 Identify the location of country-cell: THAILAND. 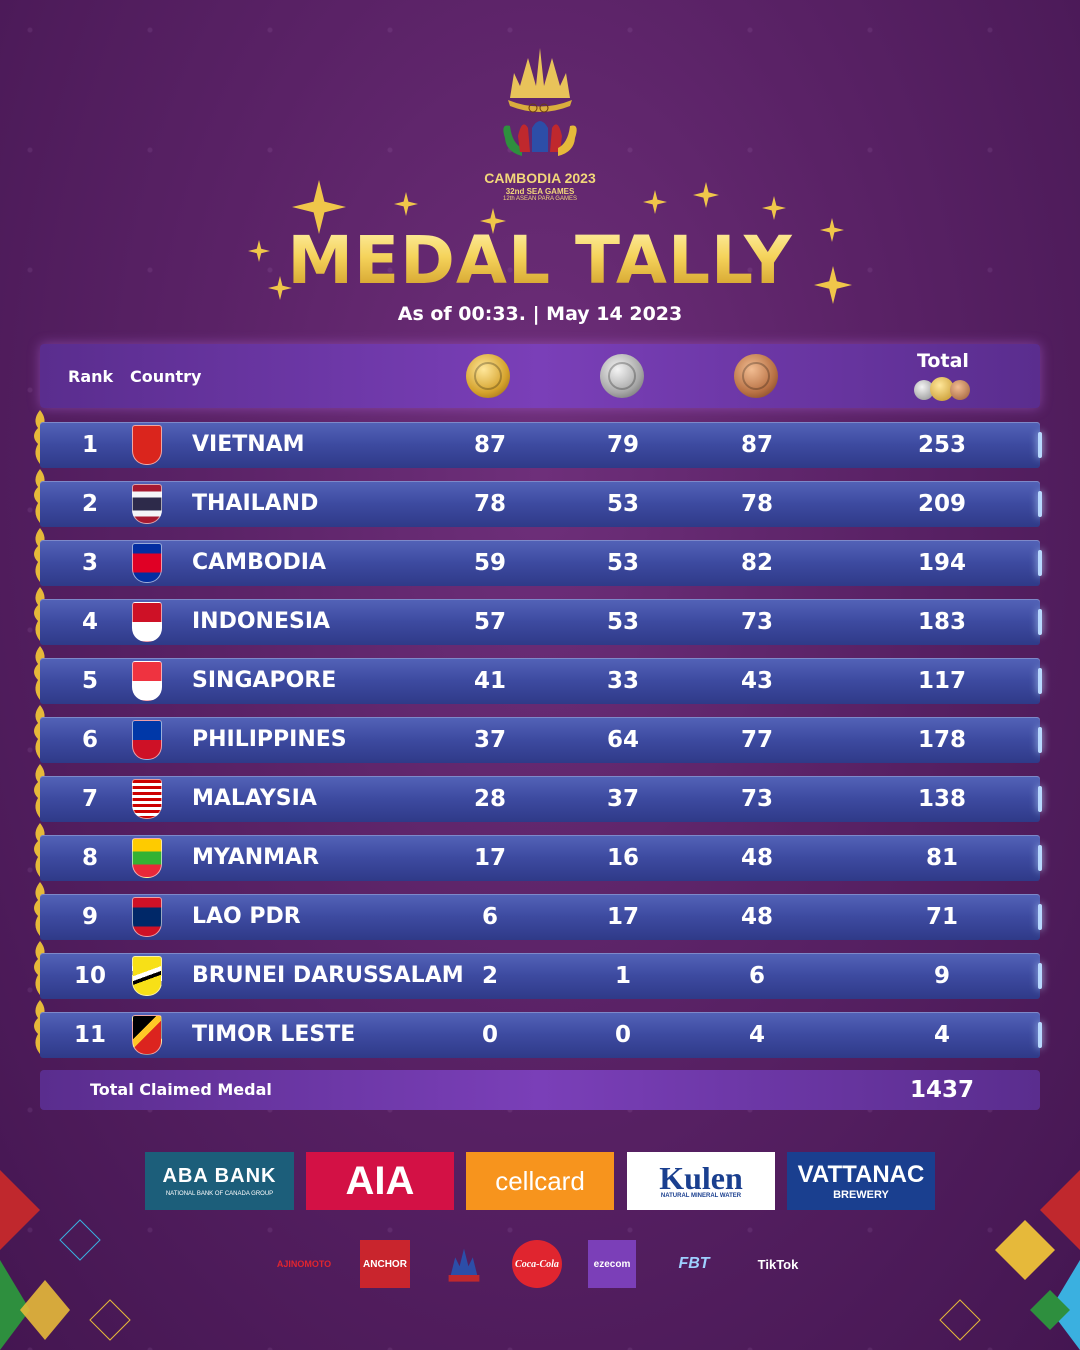
(255, 503).